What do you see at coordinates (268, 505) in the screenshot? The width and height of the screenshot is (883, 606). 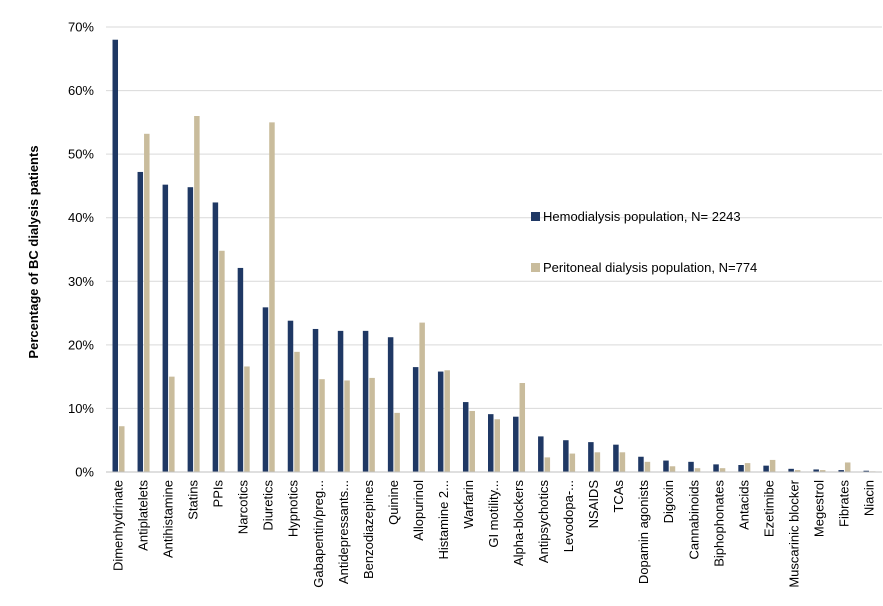 I see `x-tick-label: Diuretics` at bounding box center [268, 505].